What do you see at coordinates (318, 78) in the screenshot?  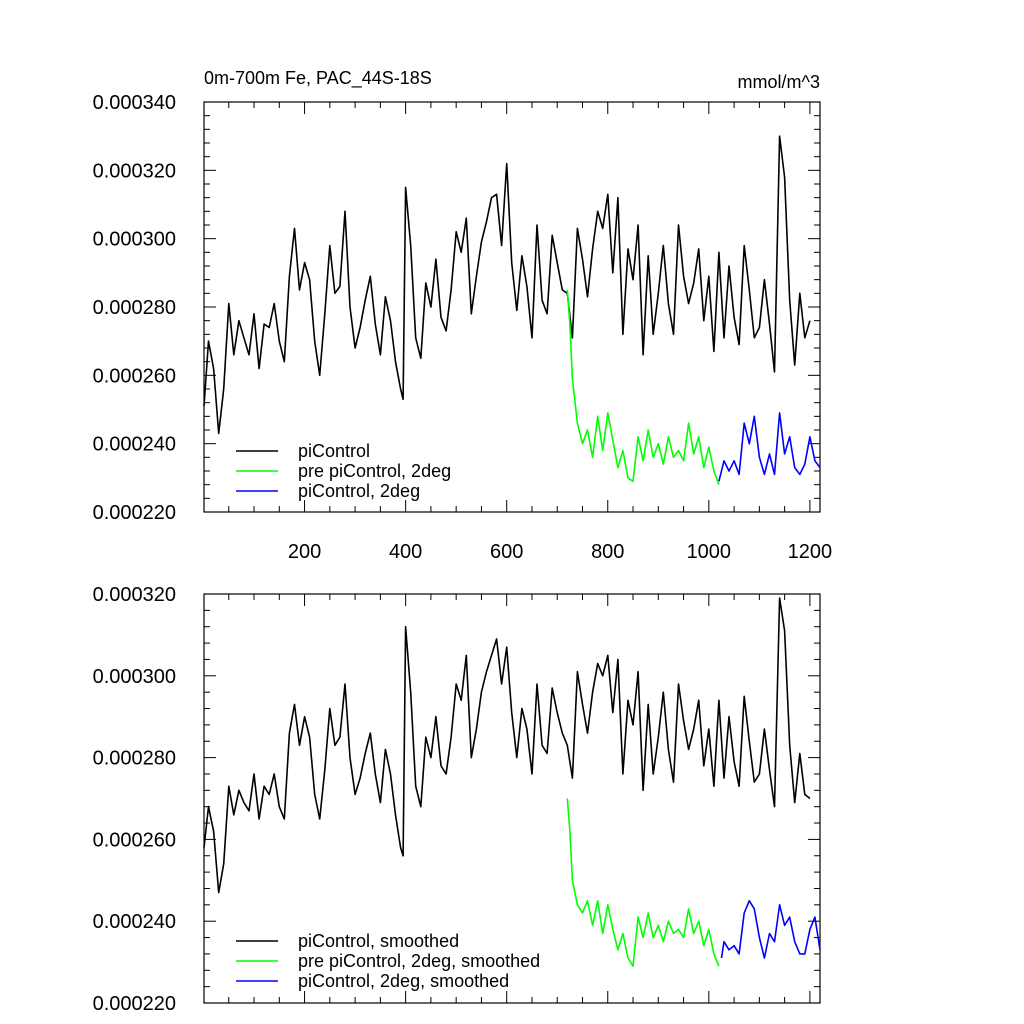 I see `chart-title: 0m-700m Fe, PAC_44S-18S` at bounding box center [318, 78].